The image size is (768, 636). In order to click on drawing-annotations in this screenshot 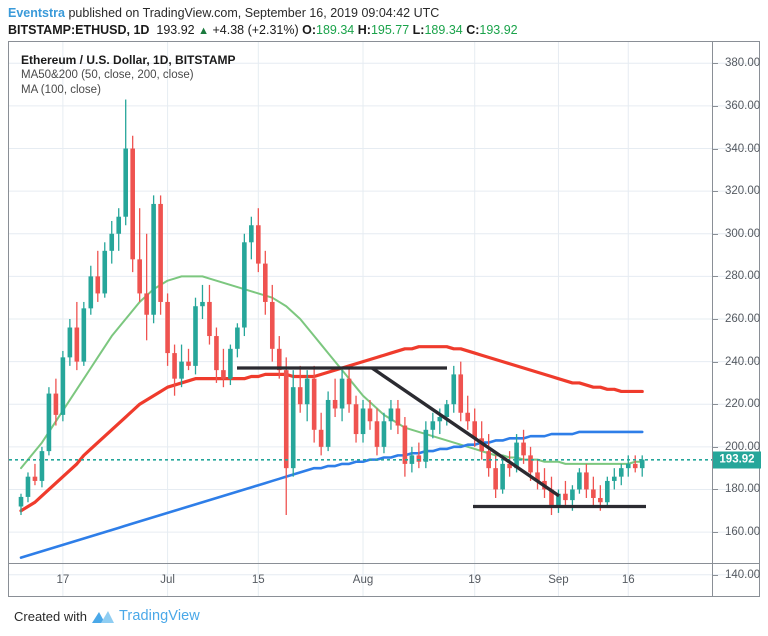, I will do `click(441, 437)`.